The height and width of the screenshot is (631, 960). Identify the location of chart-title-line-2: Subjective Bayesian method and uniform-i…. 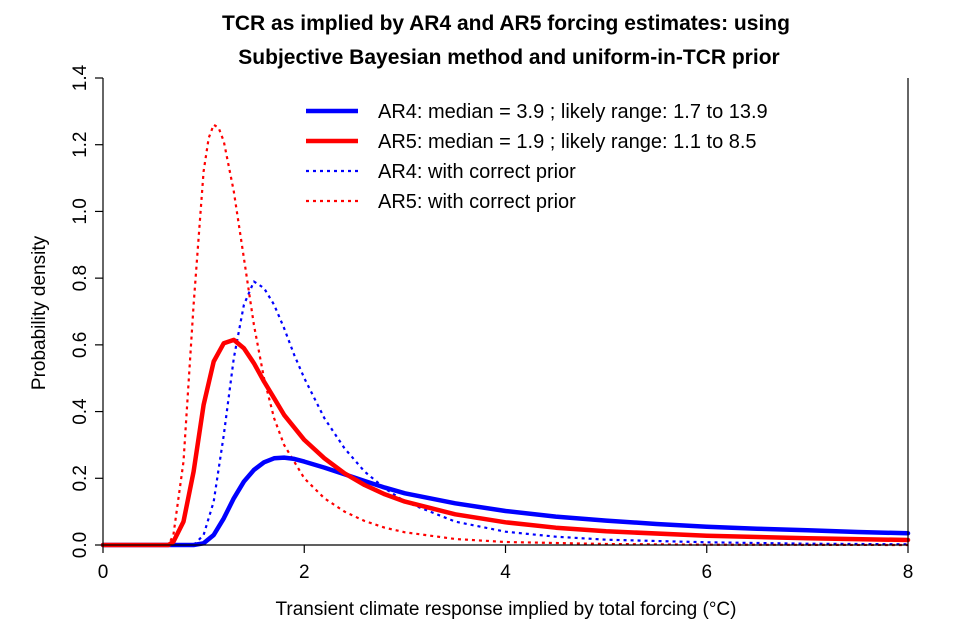
(508, 57).